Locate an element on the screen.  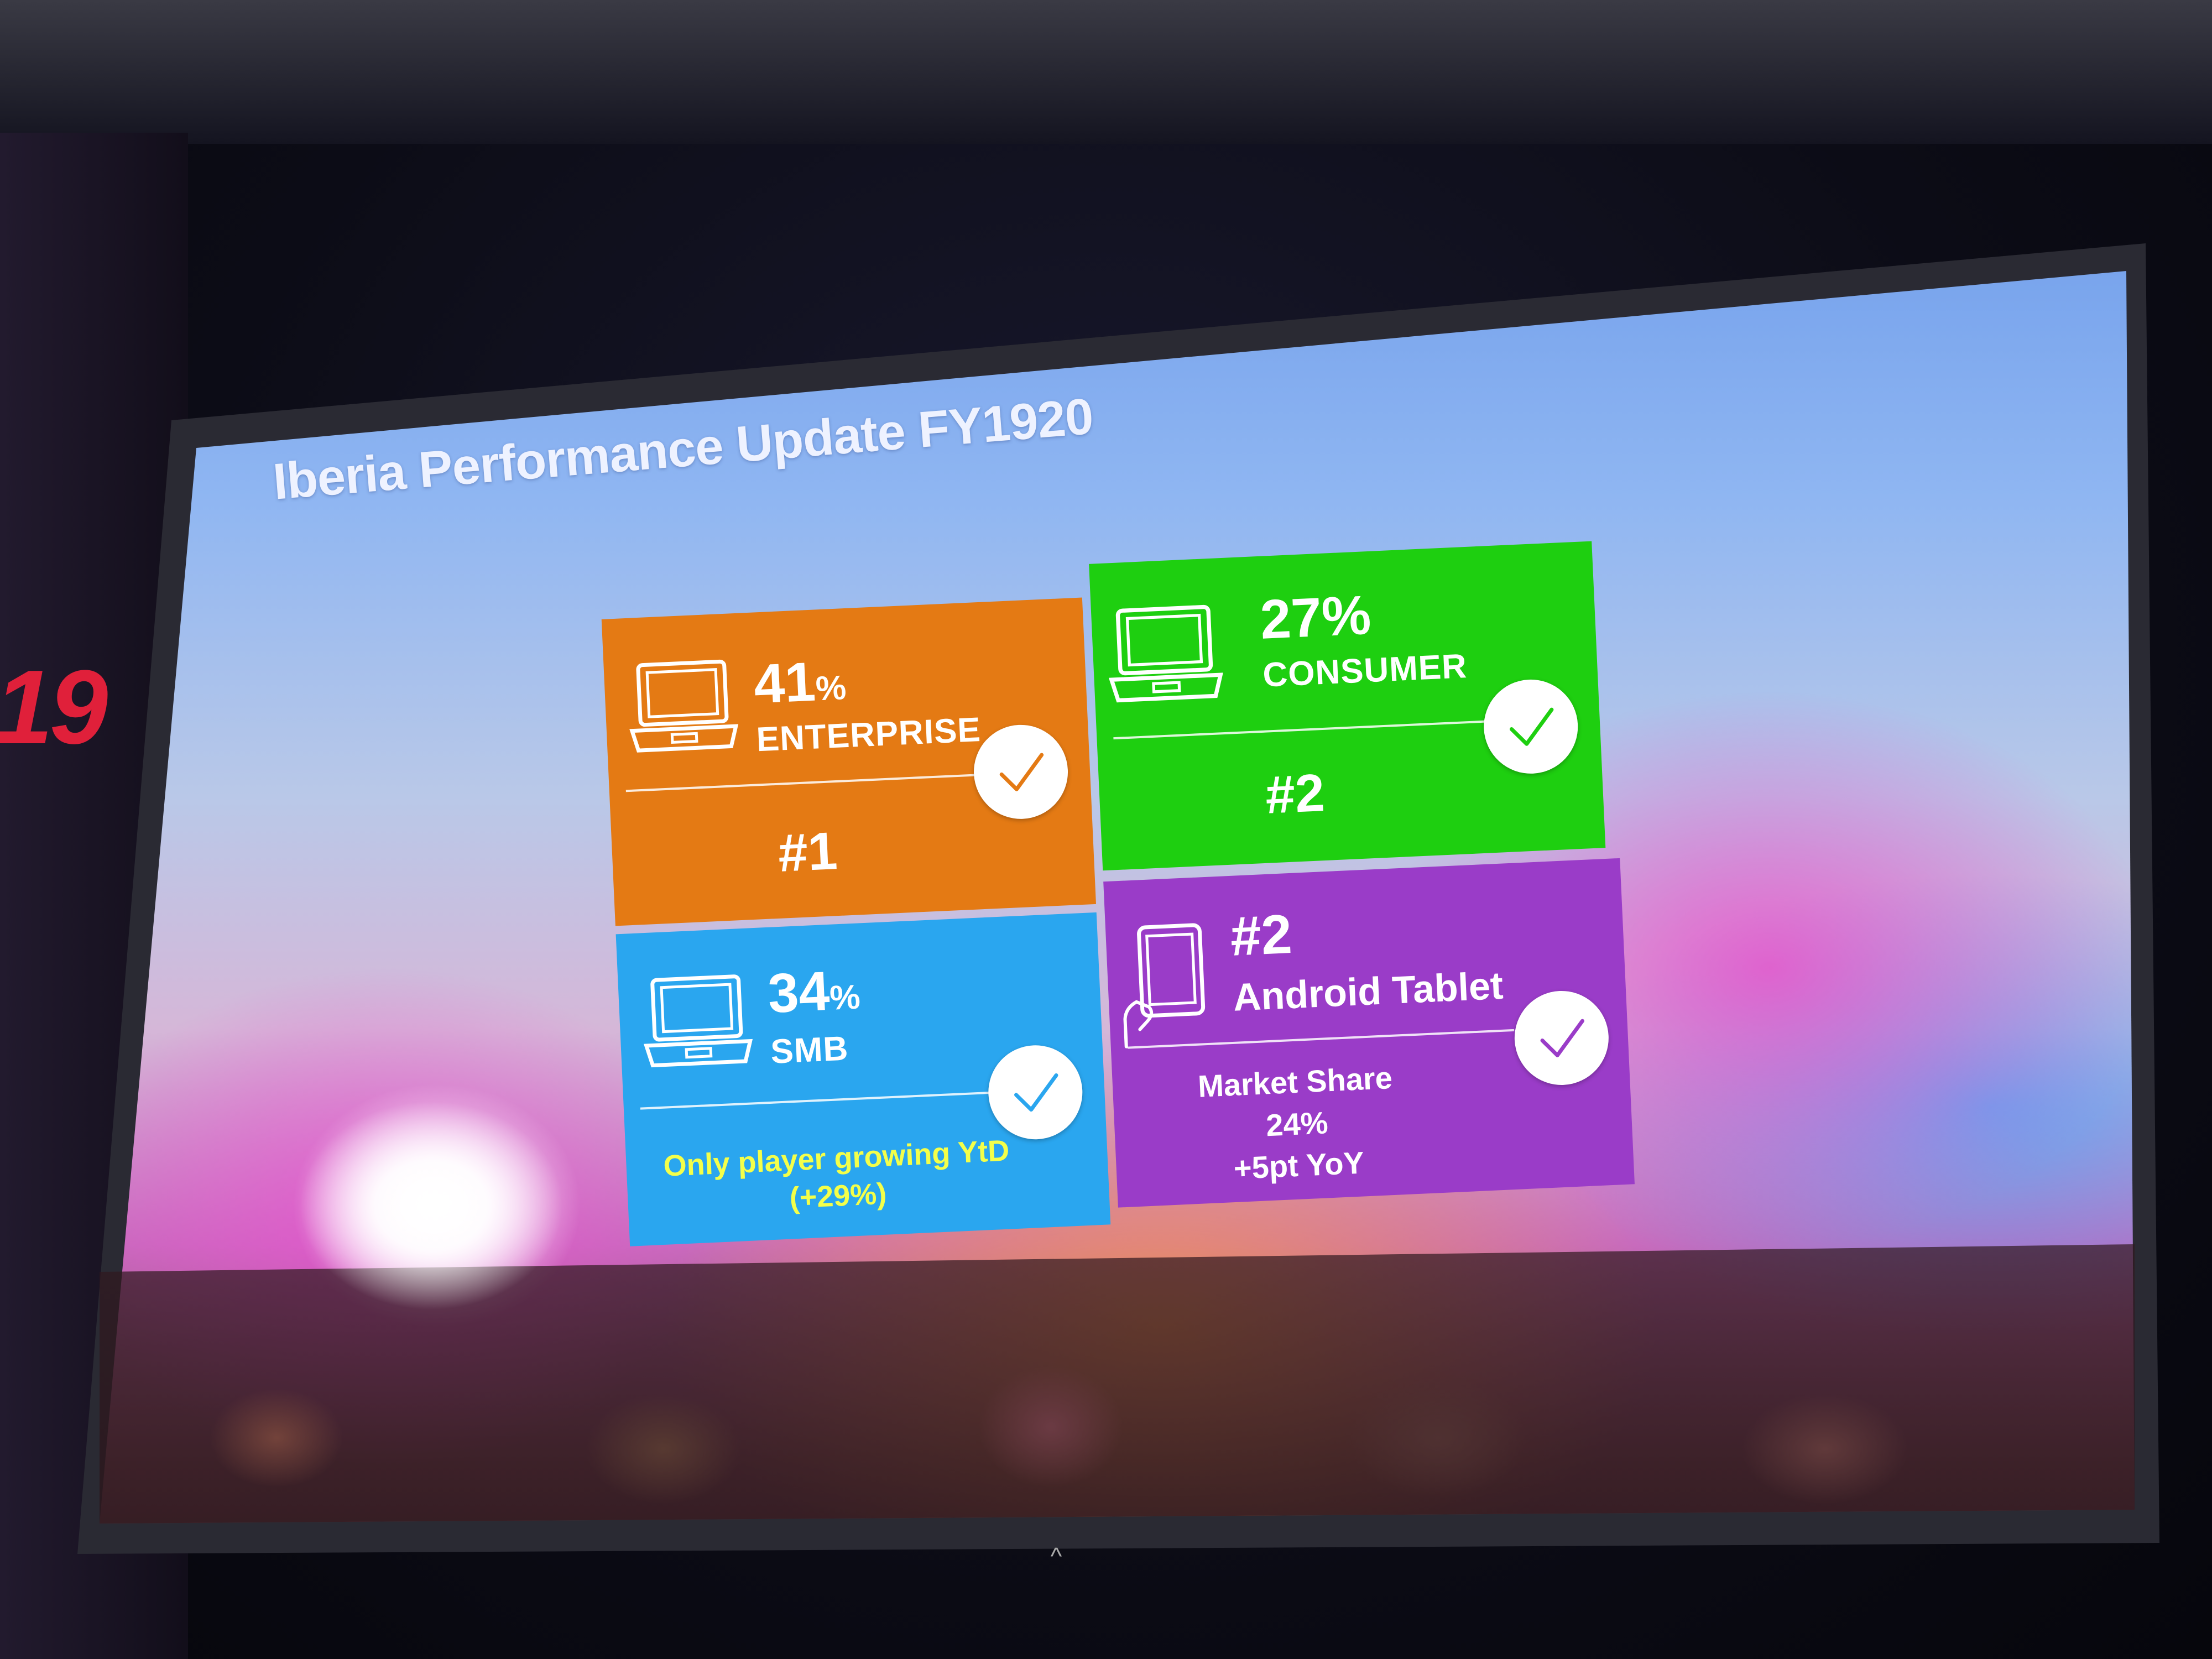
tablet-rank: #2 is located at coordinates (1261, 935).